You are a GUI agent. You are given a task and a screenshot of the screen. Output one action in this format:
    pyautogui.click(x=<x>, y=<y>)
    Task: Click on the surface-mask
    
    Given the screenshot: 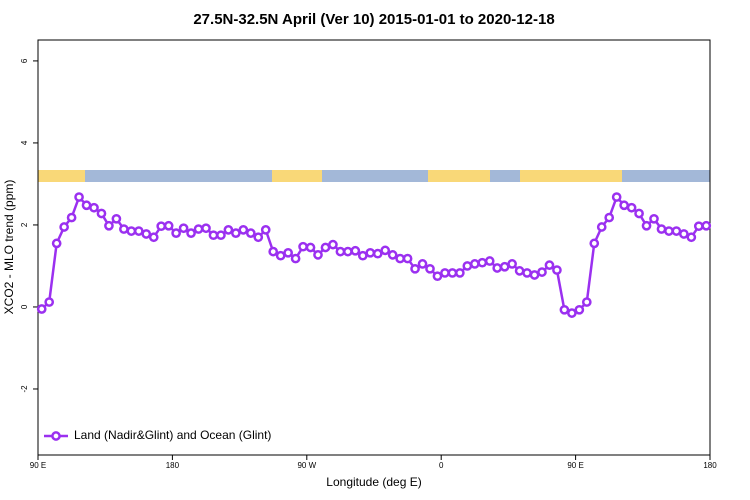 What is the action you would take?
    pyautogui.click(x=374, y=176)
    